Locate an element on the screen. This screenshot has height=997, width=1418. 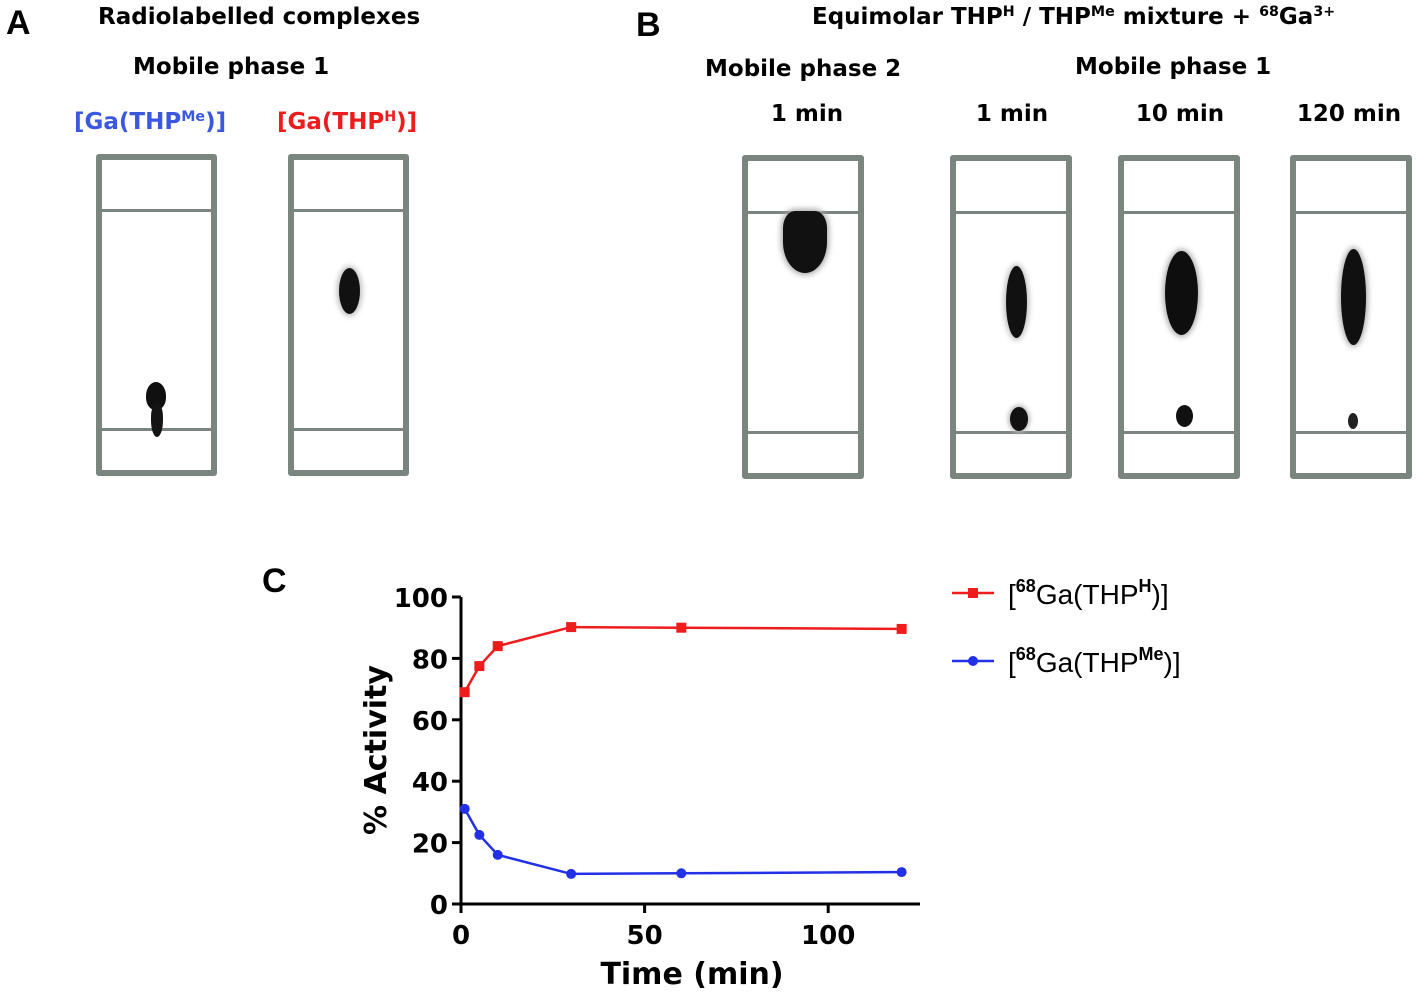
x-tick-label: 50 is located at coordinates (645, 936).